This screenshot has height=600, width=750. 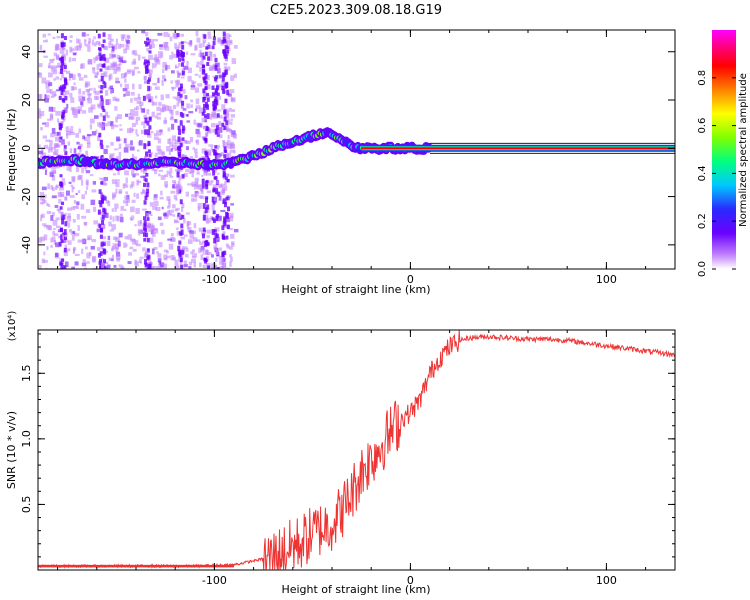 What do you see at coordinates (26, 148) in the screenshot?
I see `spectrogram-ytick-label: 0` at bounding box center [26, 148].